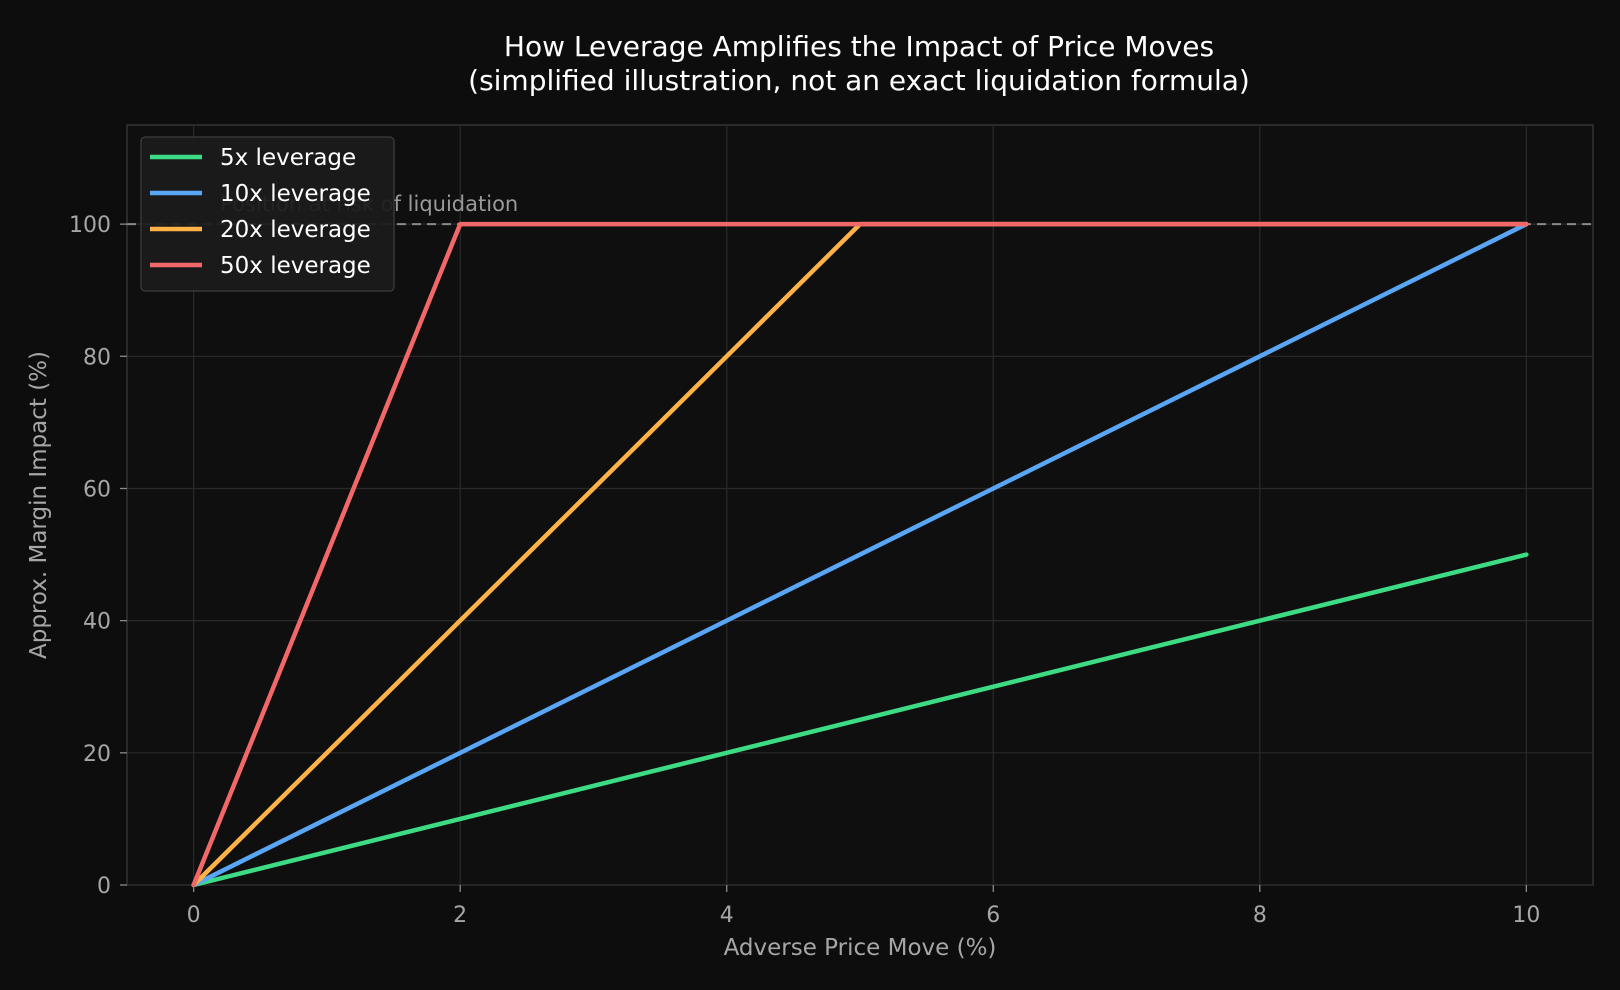 Image resolution: width=1620 pixels, height=990 pixels. What do you see at coordinates (993, 915) in the screenshot?
I see `x-tick-label: 6` at bounding box center [993, 915].